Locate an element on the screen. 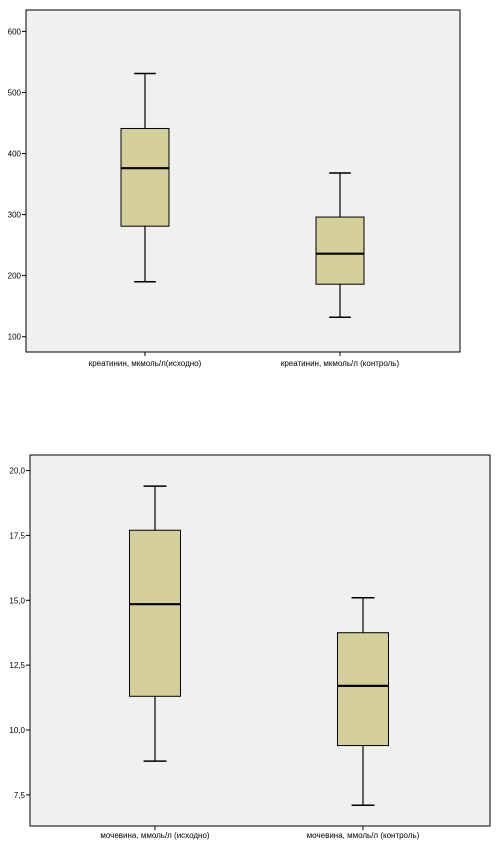 The image size is (497, 846). chart-1-y-tick-label: 600 is located at coordinates (15, 31).